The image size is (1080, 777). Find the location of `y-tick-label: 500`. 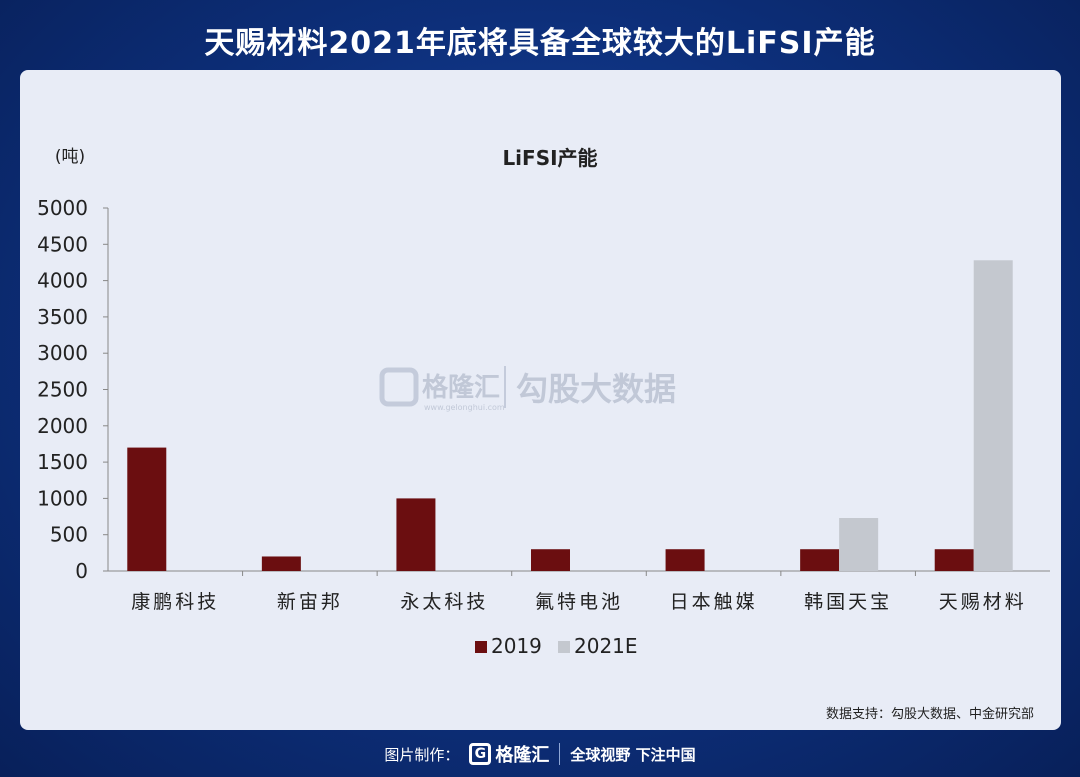

y-tick-label: 500 is located at coordinates (69, 535).